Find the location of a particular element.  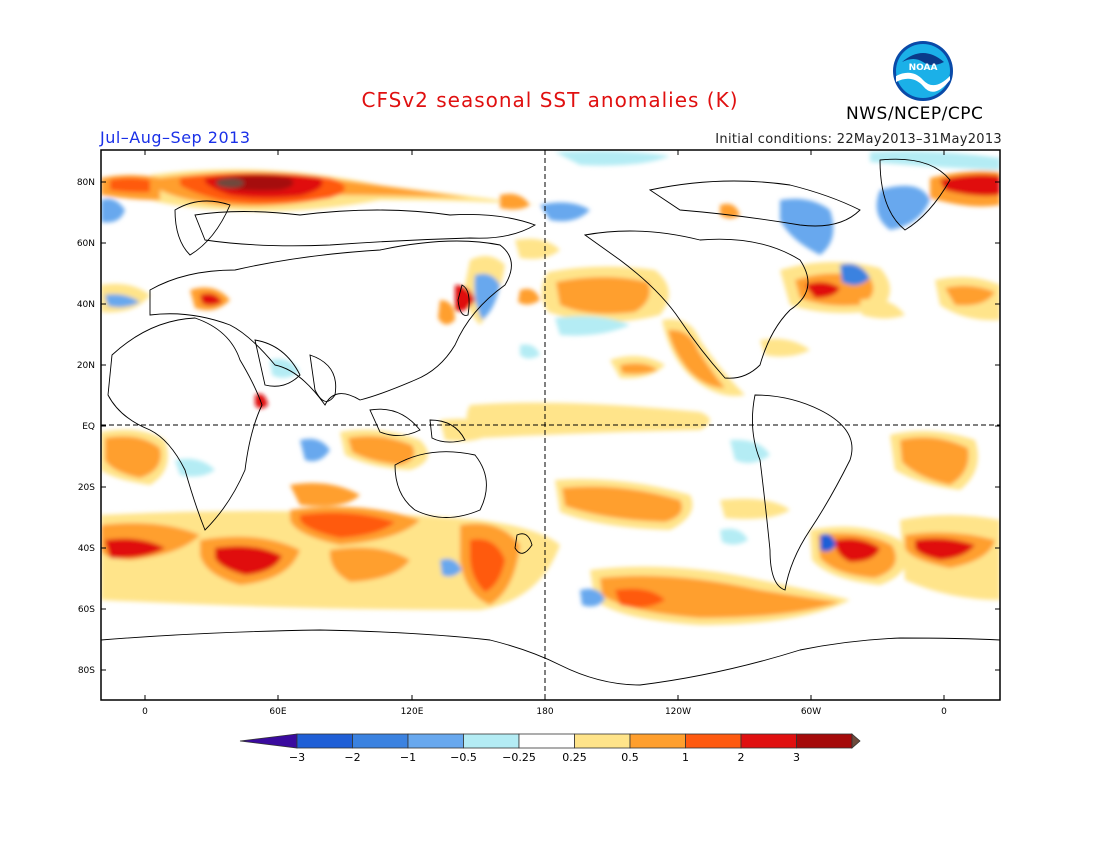

colorbar-max-arrow is located at coordinates (856, 741).